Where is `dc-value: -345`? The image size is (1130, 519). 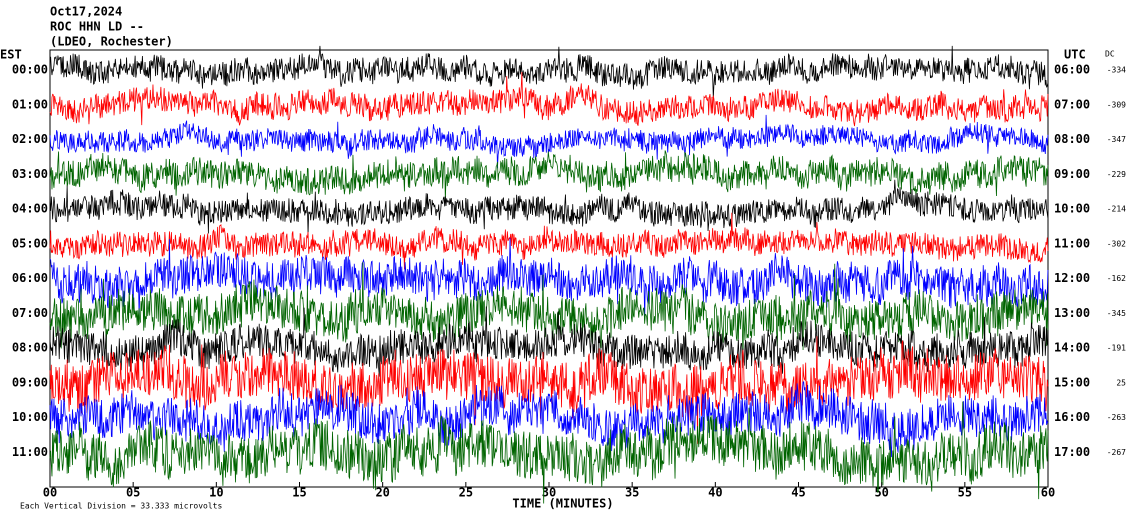
dc-value: -345 is located at coordinates (1116, 313).